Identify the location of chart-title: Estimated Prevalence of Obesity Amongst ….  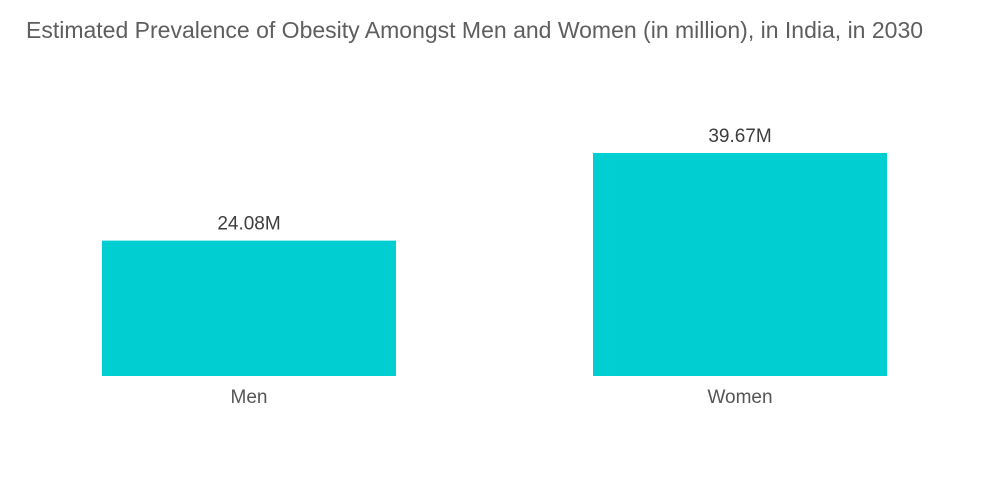
(475, 30).